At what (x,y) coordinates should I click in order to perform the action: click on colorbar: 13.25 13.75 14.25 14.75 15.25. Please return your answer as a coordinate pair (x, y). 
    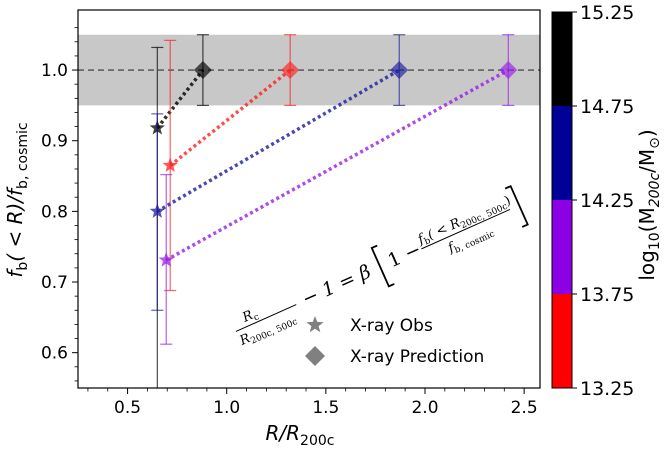
    Looking at the image, I should click on (592, 201).